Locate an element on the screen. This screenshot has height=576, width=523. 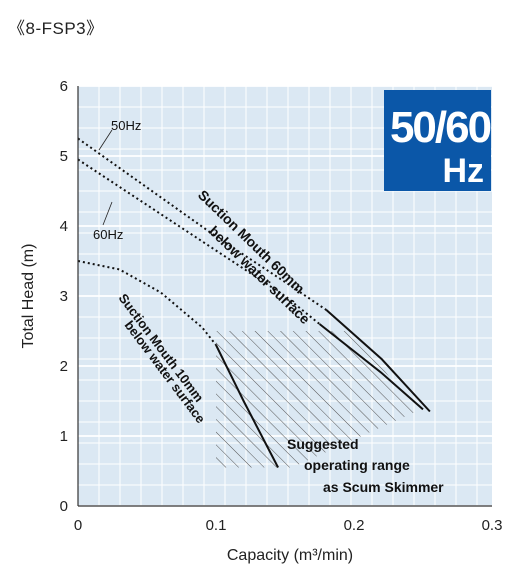
freq-60-label: 60Hz is located at coordinates (108, 234).